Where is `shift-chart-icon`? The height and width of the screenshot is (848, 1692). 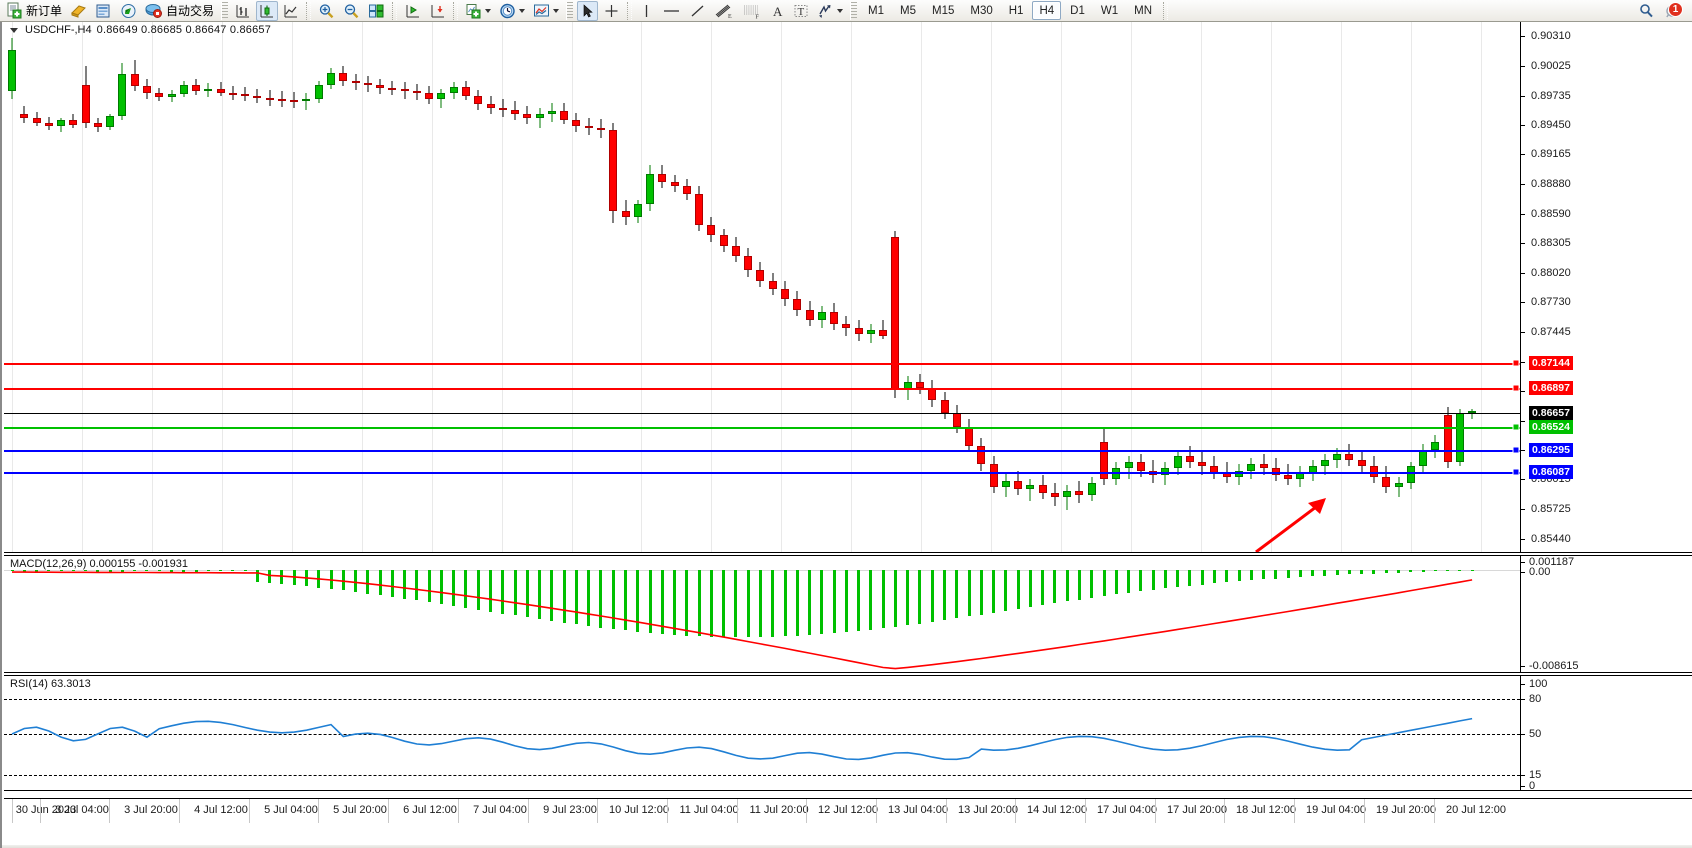
shift-chart-icon is located at coordinates (413, 10).